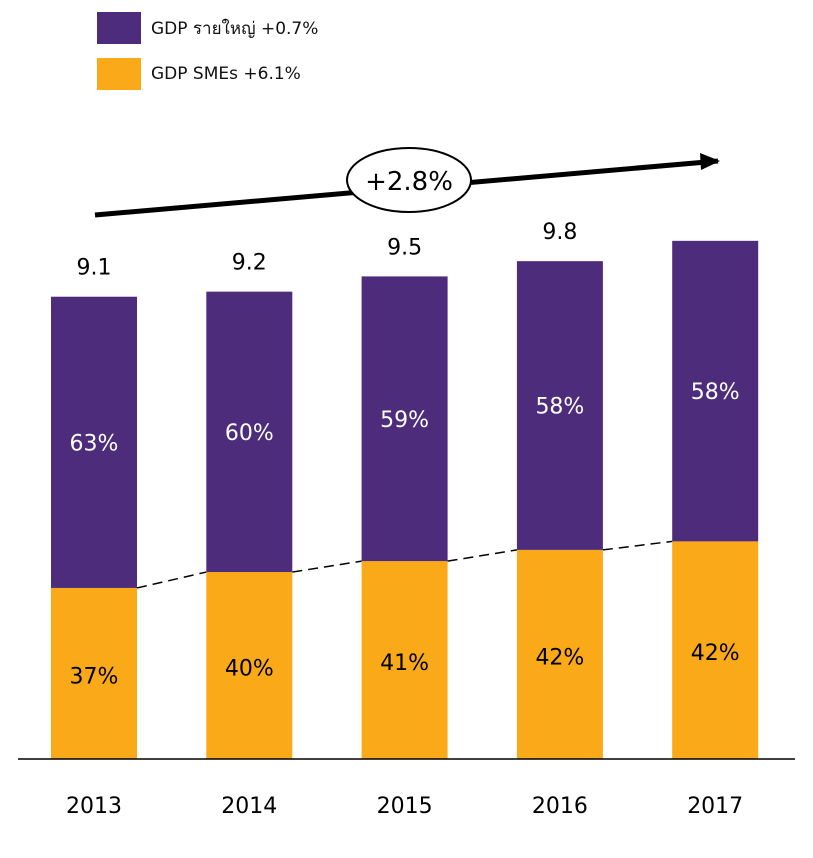 The image size is (813, 858). I want to click on legend-label-smes: GDP SMEs +6.1%, so click(226, 74).